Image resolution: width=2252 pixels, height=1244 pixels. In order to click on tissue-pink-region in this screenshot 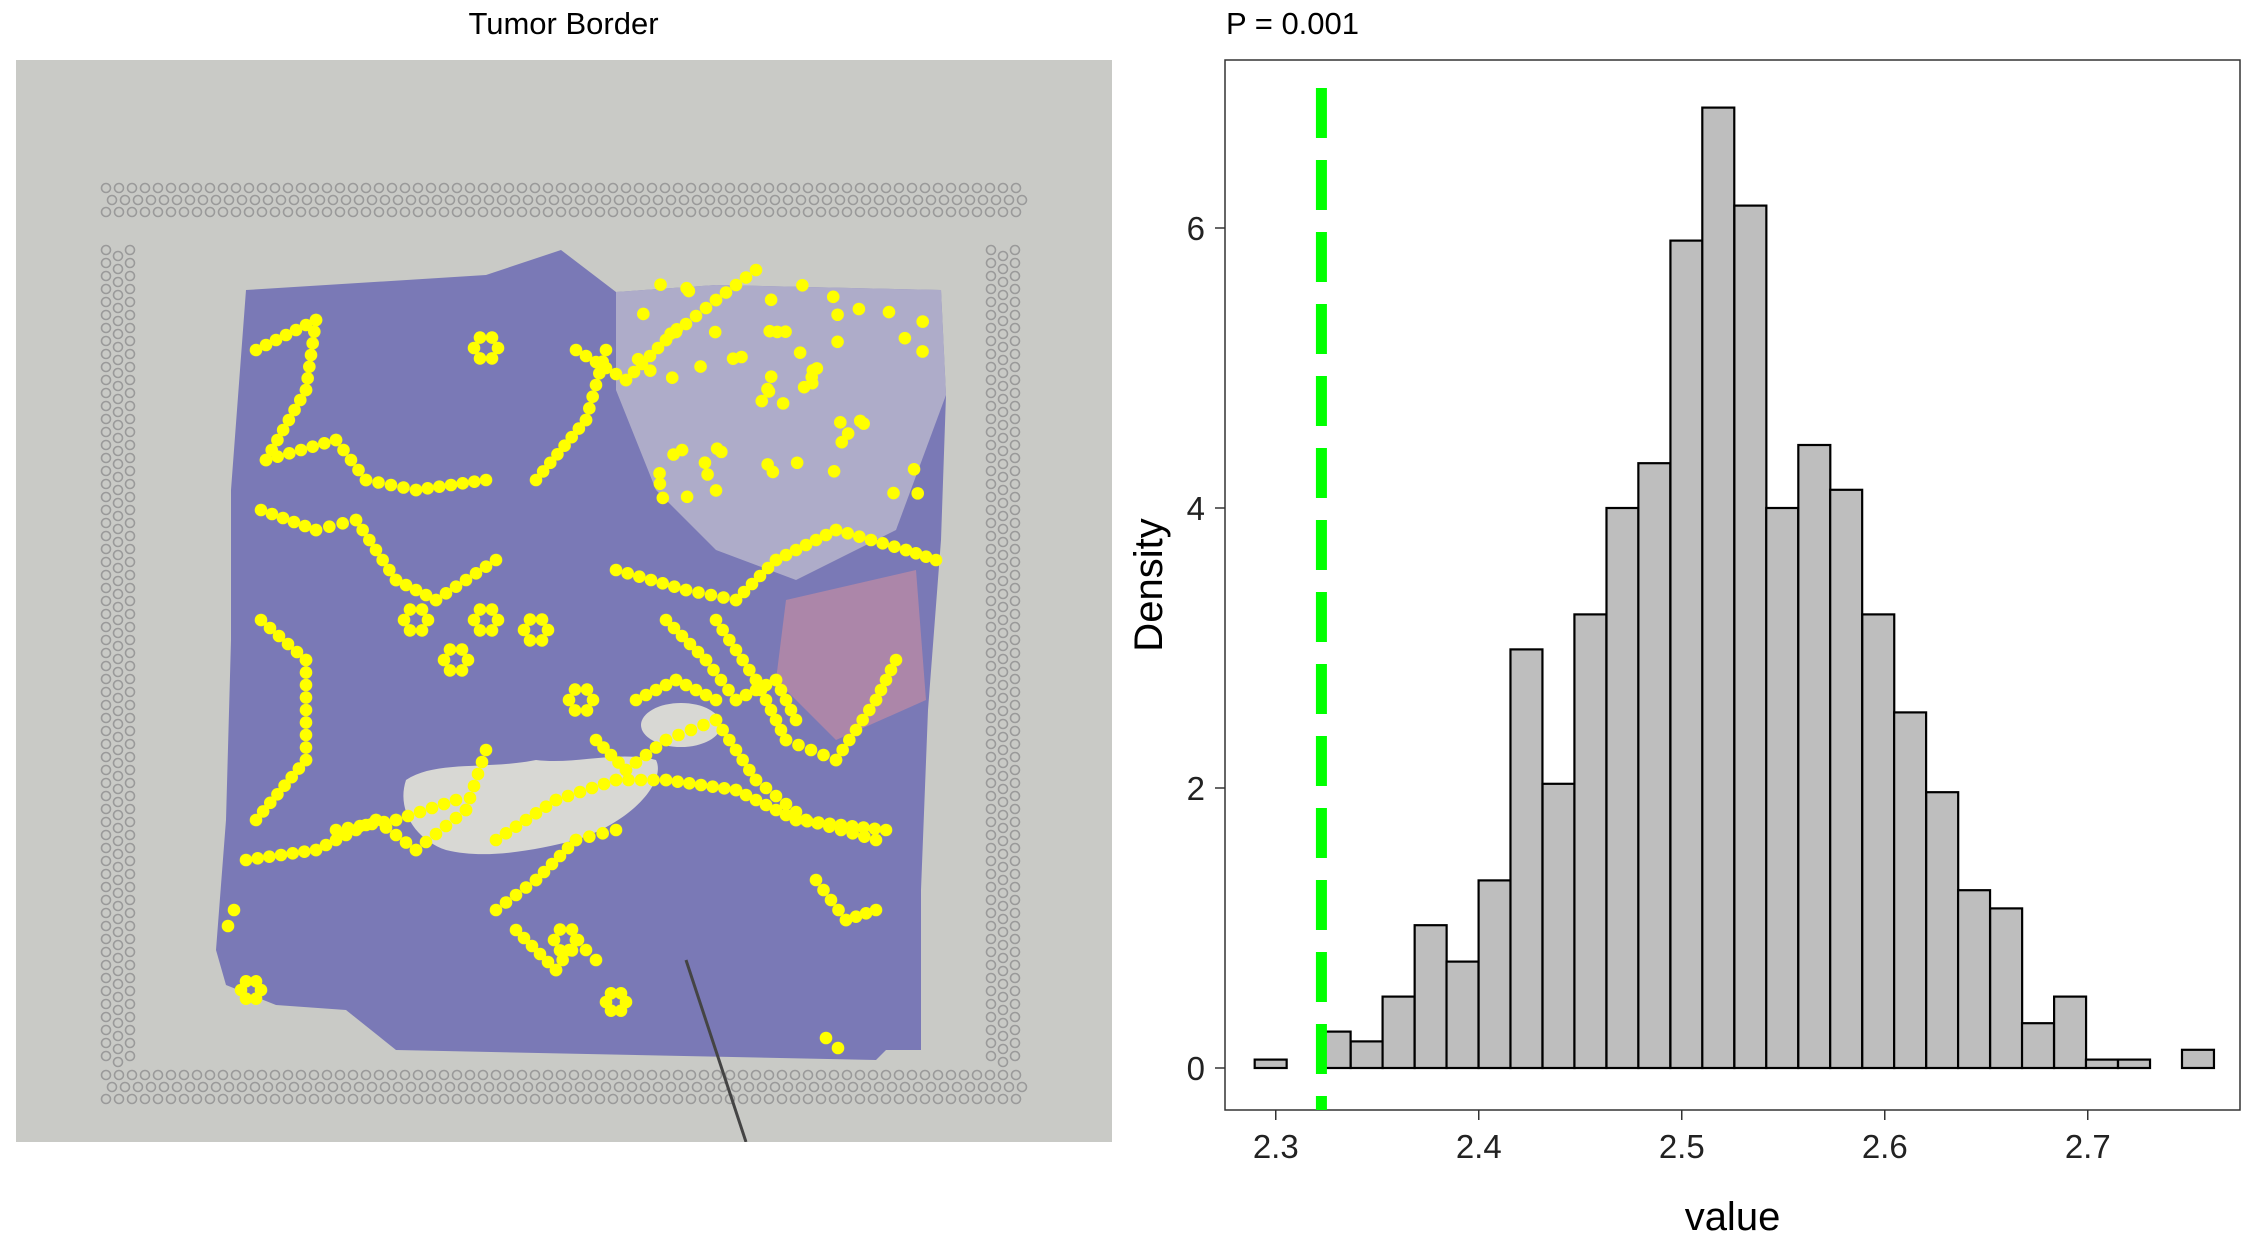, I will do `click(851, 655)`.